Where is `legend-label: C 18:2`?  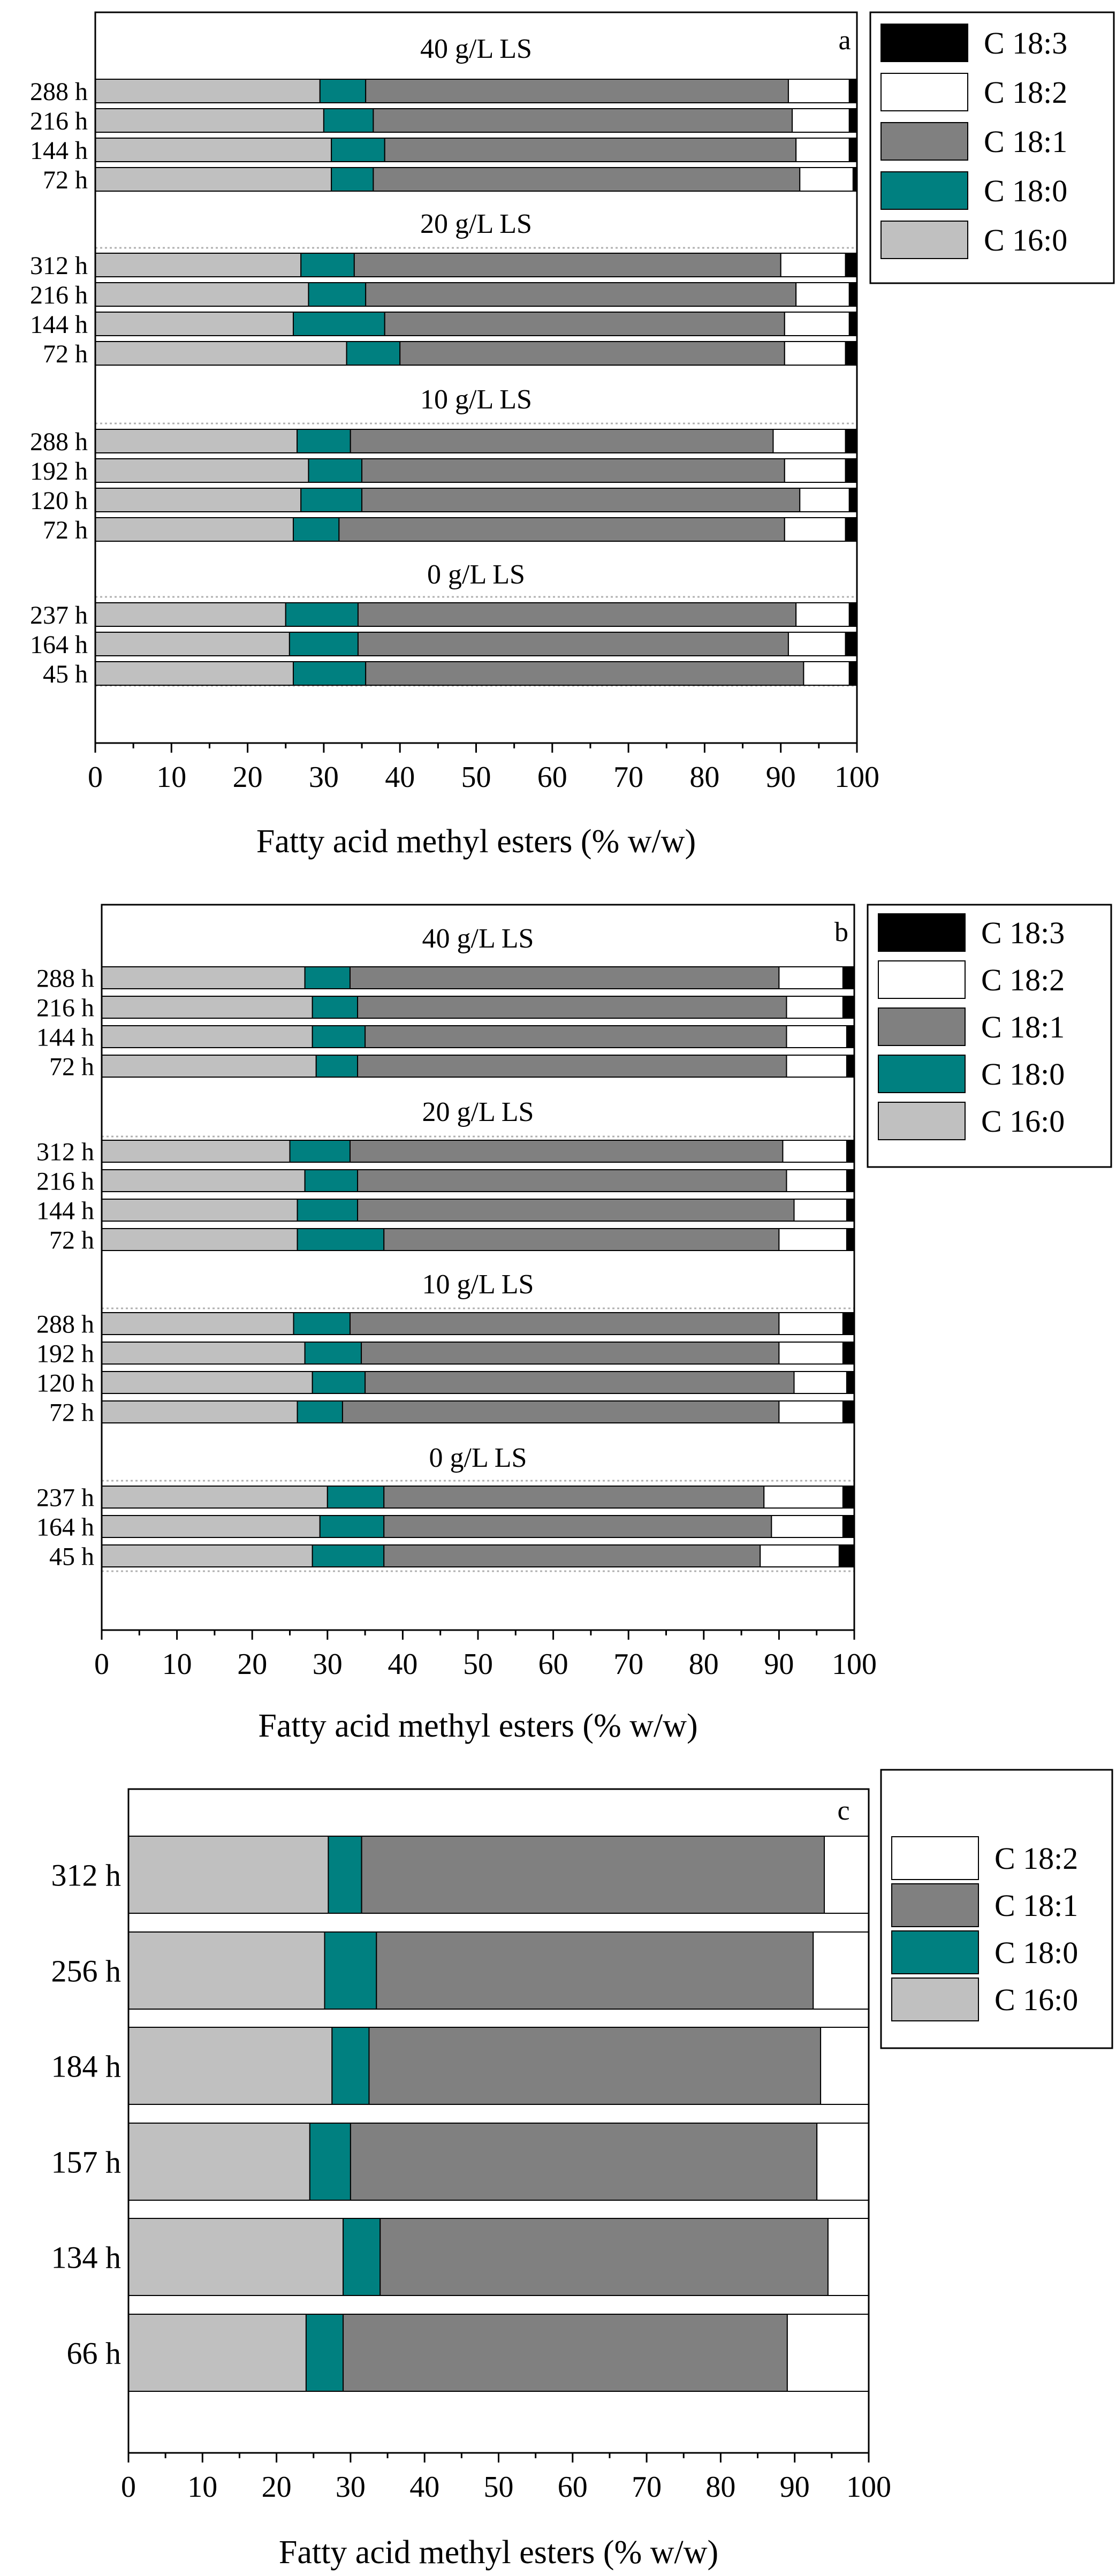 legend-label: C 18:2 is located at coordinates (1036, 1858).